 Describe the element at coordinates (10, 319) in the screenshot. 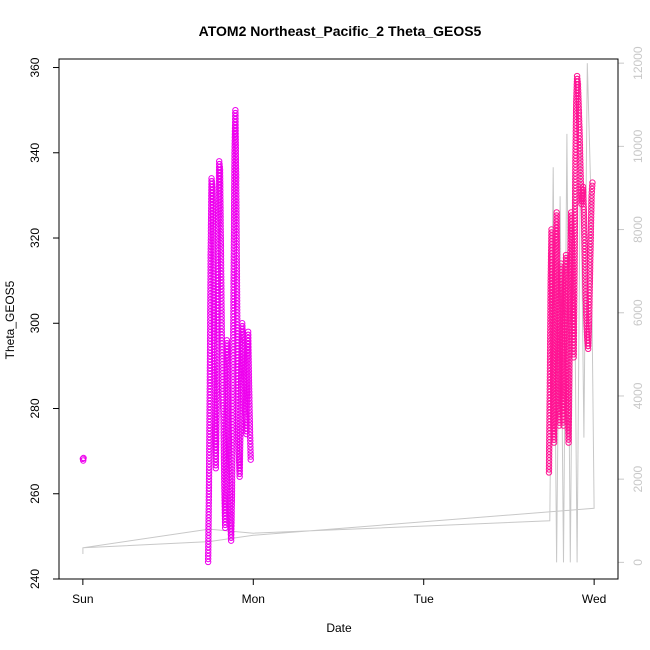

I see `y-axis-label: Theta_GEOS5` at that location.